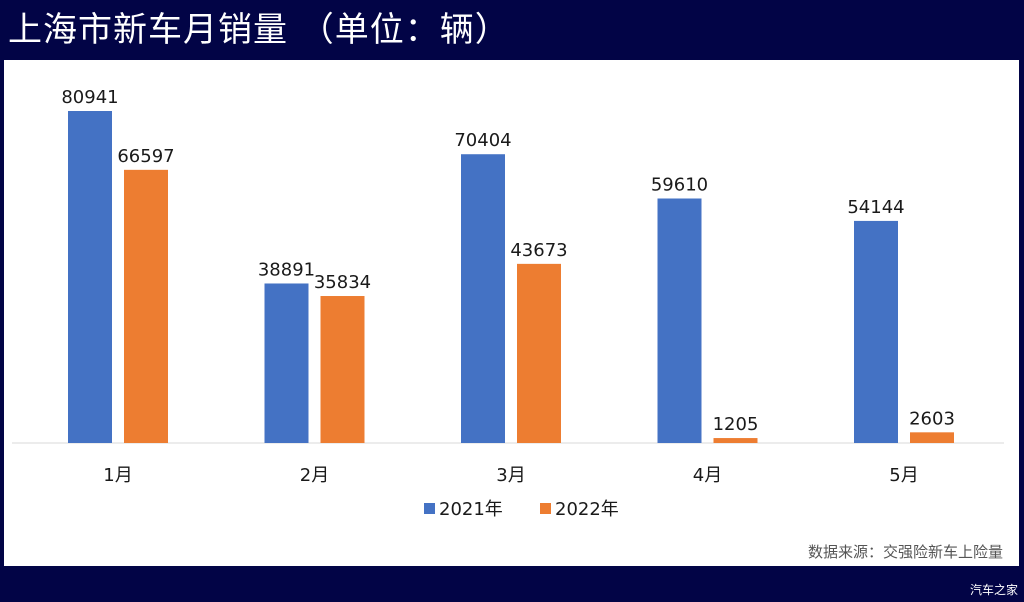 Image resolution: width=1024 pixels, height=602 pixels. I want to click on data-label: 59610, so click(679, 184).